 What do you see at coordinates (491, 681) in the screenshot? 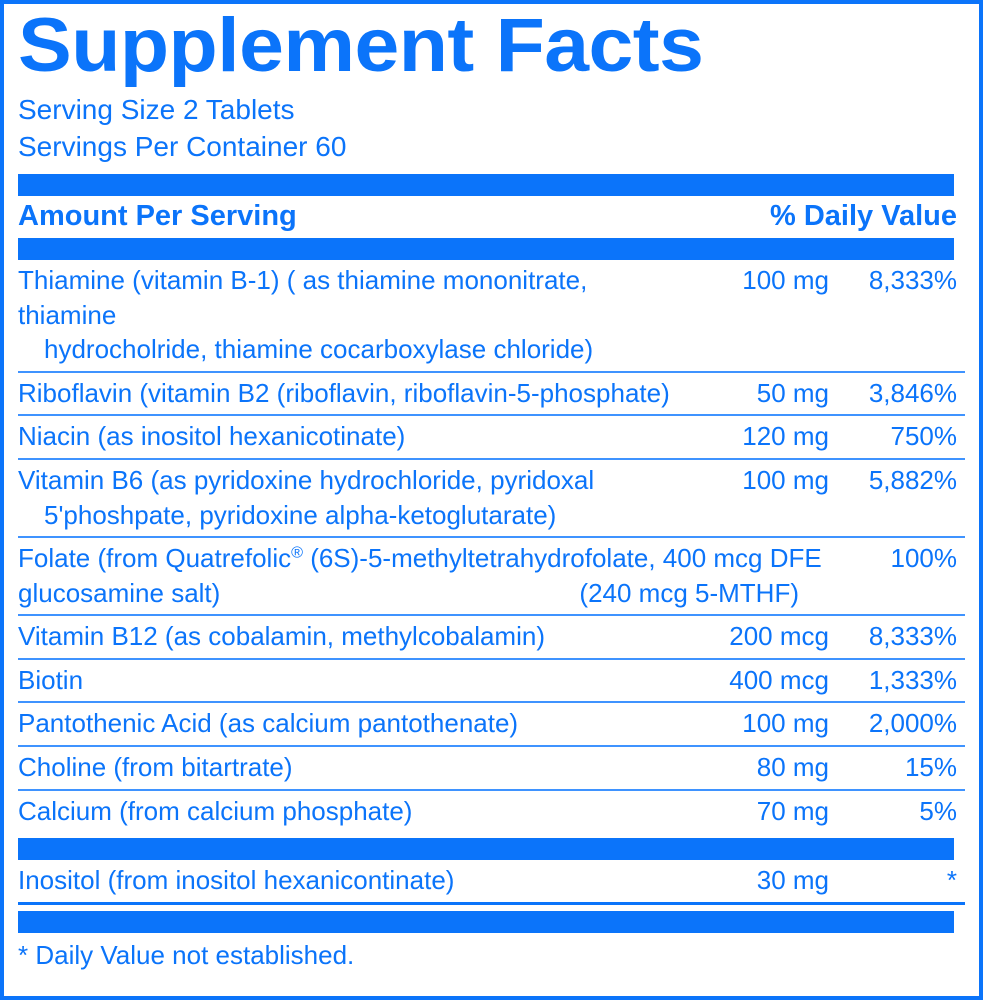
I see `nutrient-row: Biotin 400 mcg 1,333%` at bounding box center [491, 681].